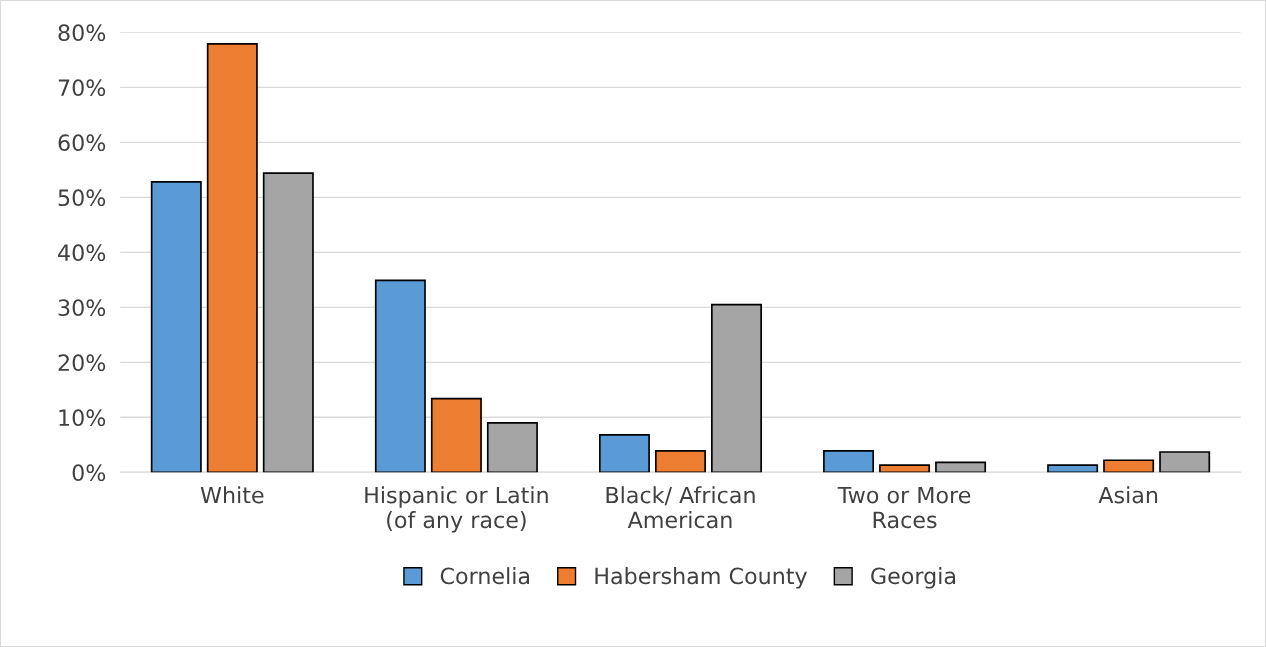 This screenshot has width=1266, height=647. Describe the element at coordinates (82, 253) in the screenshot. I see `y-tick-label: 40%` at that location.